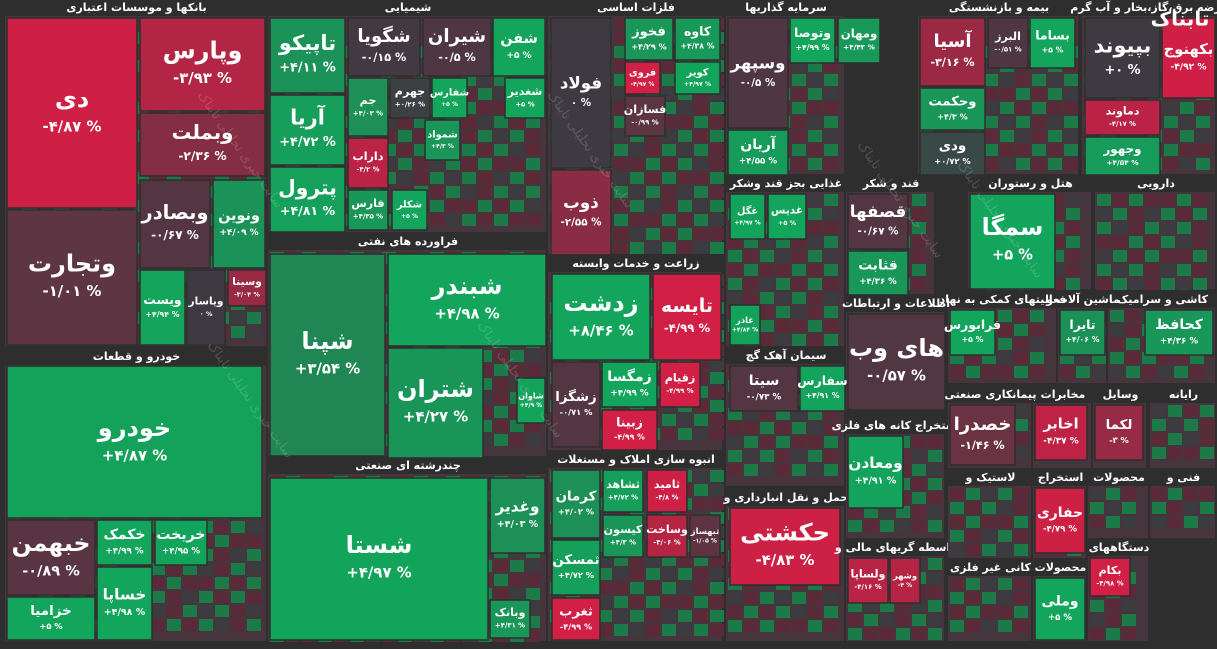 The image size is (1217, 649). Describe the element at coordinates (51, 543) in the screenshot. I see `stock-name: خبهمن` at that location.